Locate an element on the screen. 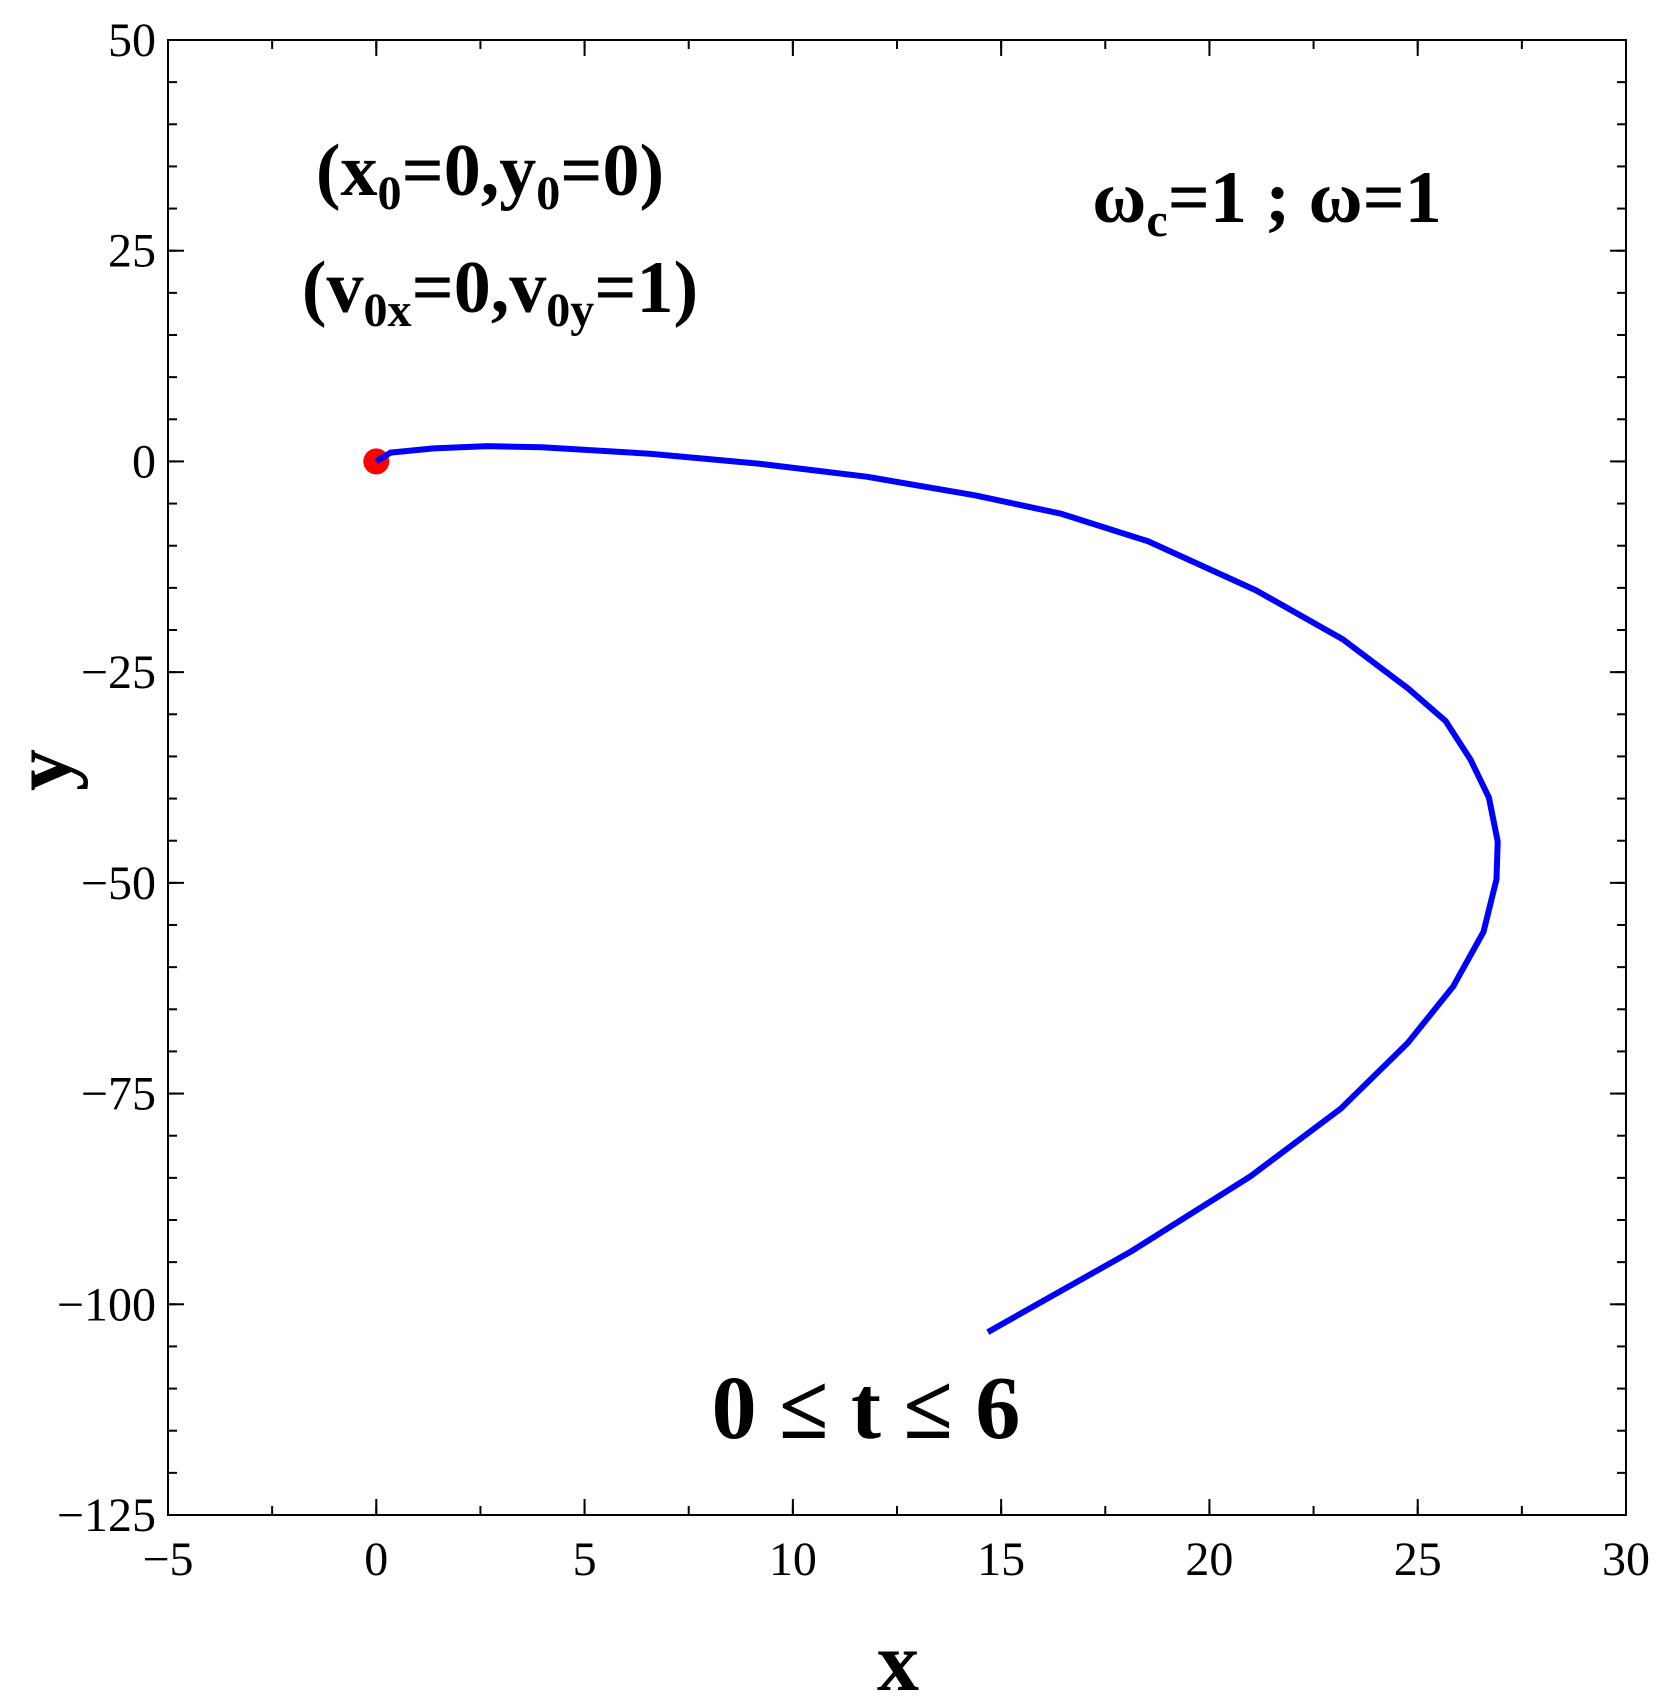 The image size is (1680, 1705). x-tick-label: 25 is located at coordinates (1418, 1559).